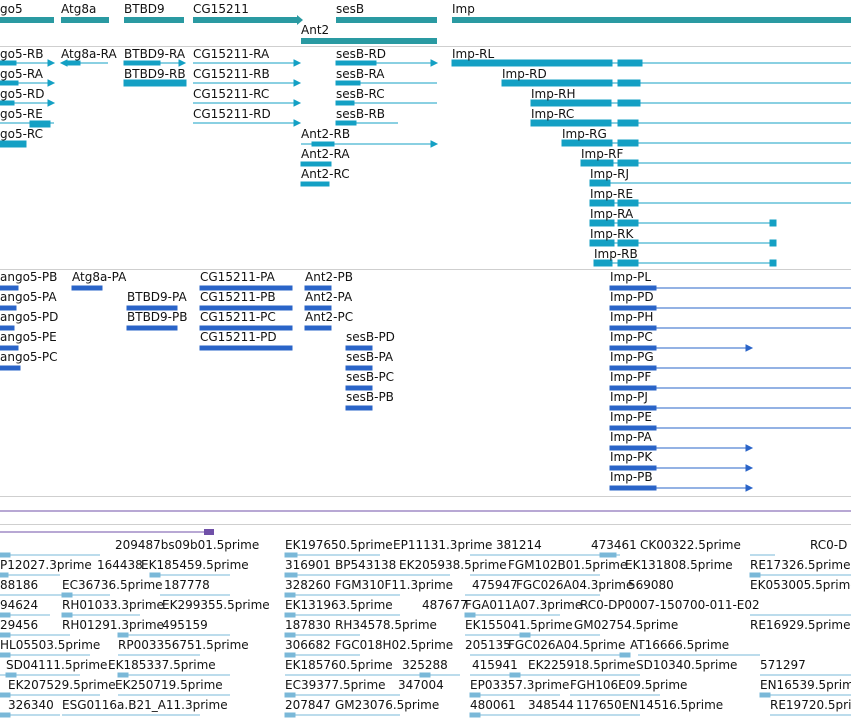 This screenshot has width=851, height=721. What do you see at coordinates (553, 94) in the screenshot?
I see `transcript-label: Imp-RH` at bounding box center [553, 94].